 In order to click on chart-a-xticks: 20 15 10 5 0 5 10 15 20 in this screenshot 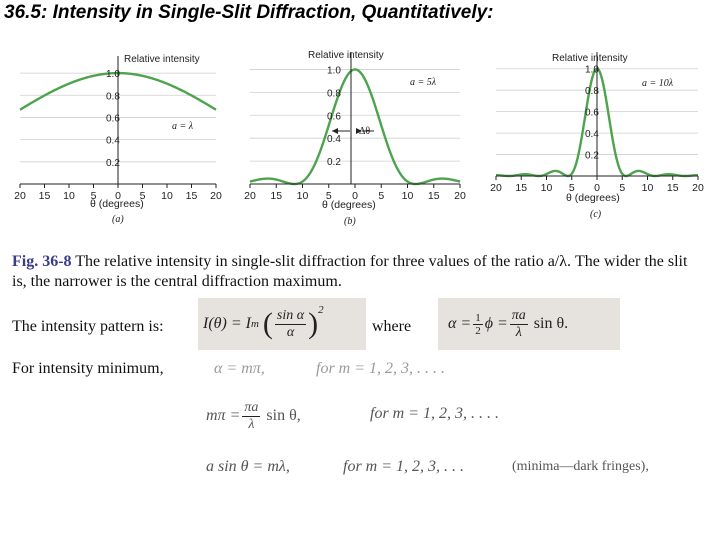, I will do `click(118, 193)`.